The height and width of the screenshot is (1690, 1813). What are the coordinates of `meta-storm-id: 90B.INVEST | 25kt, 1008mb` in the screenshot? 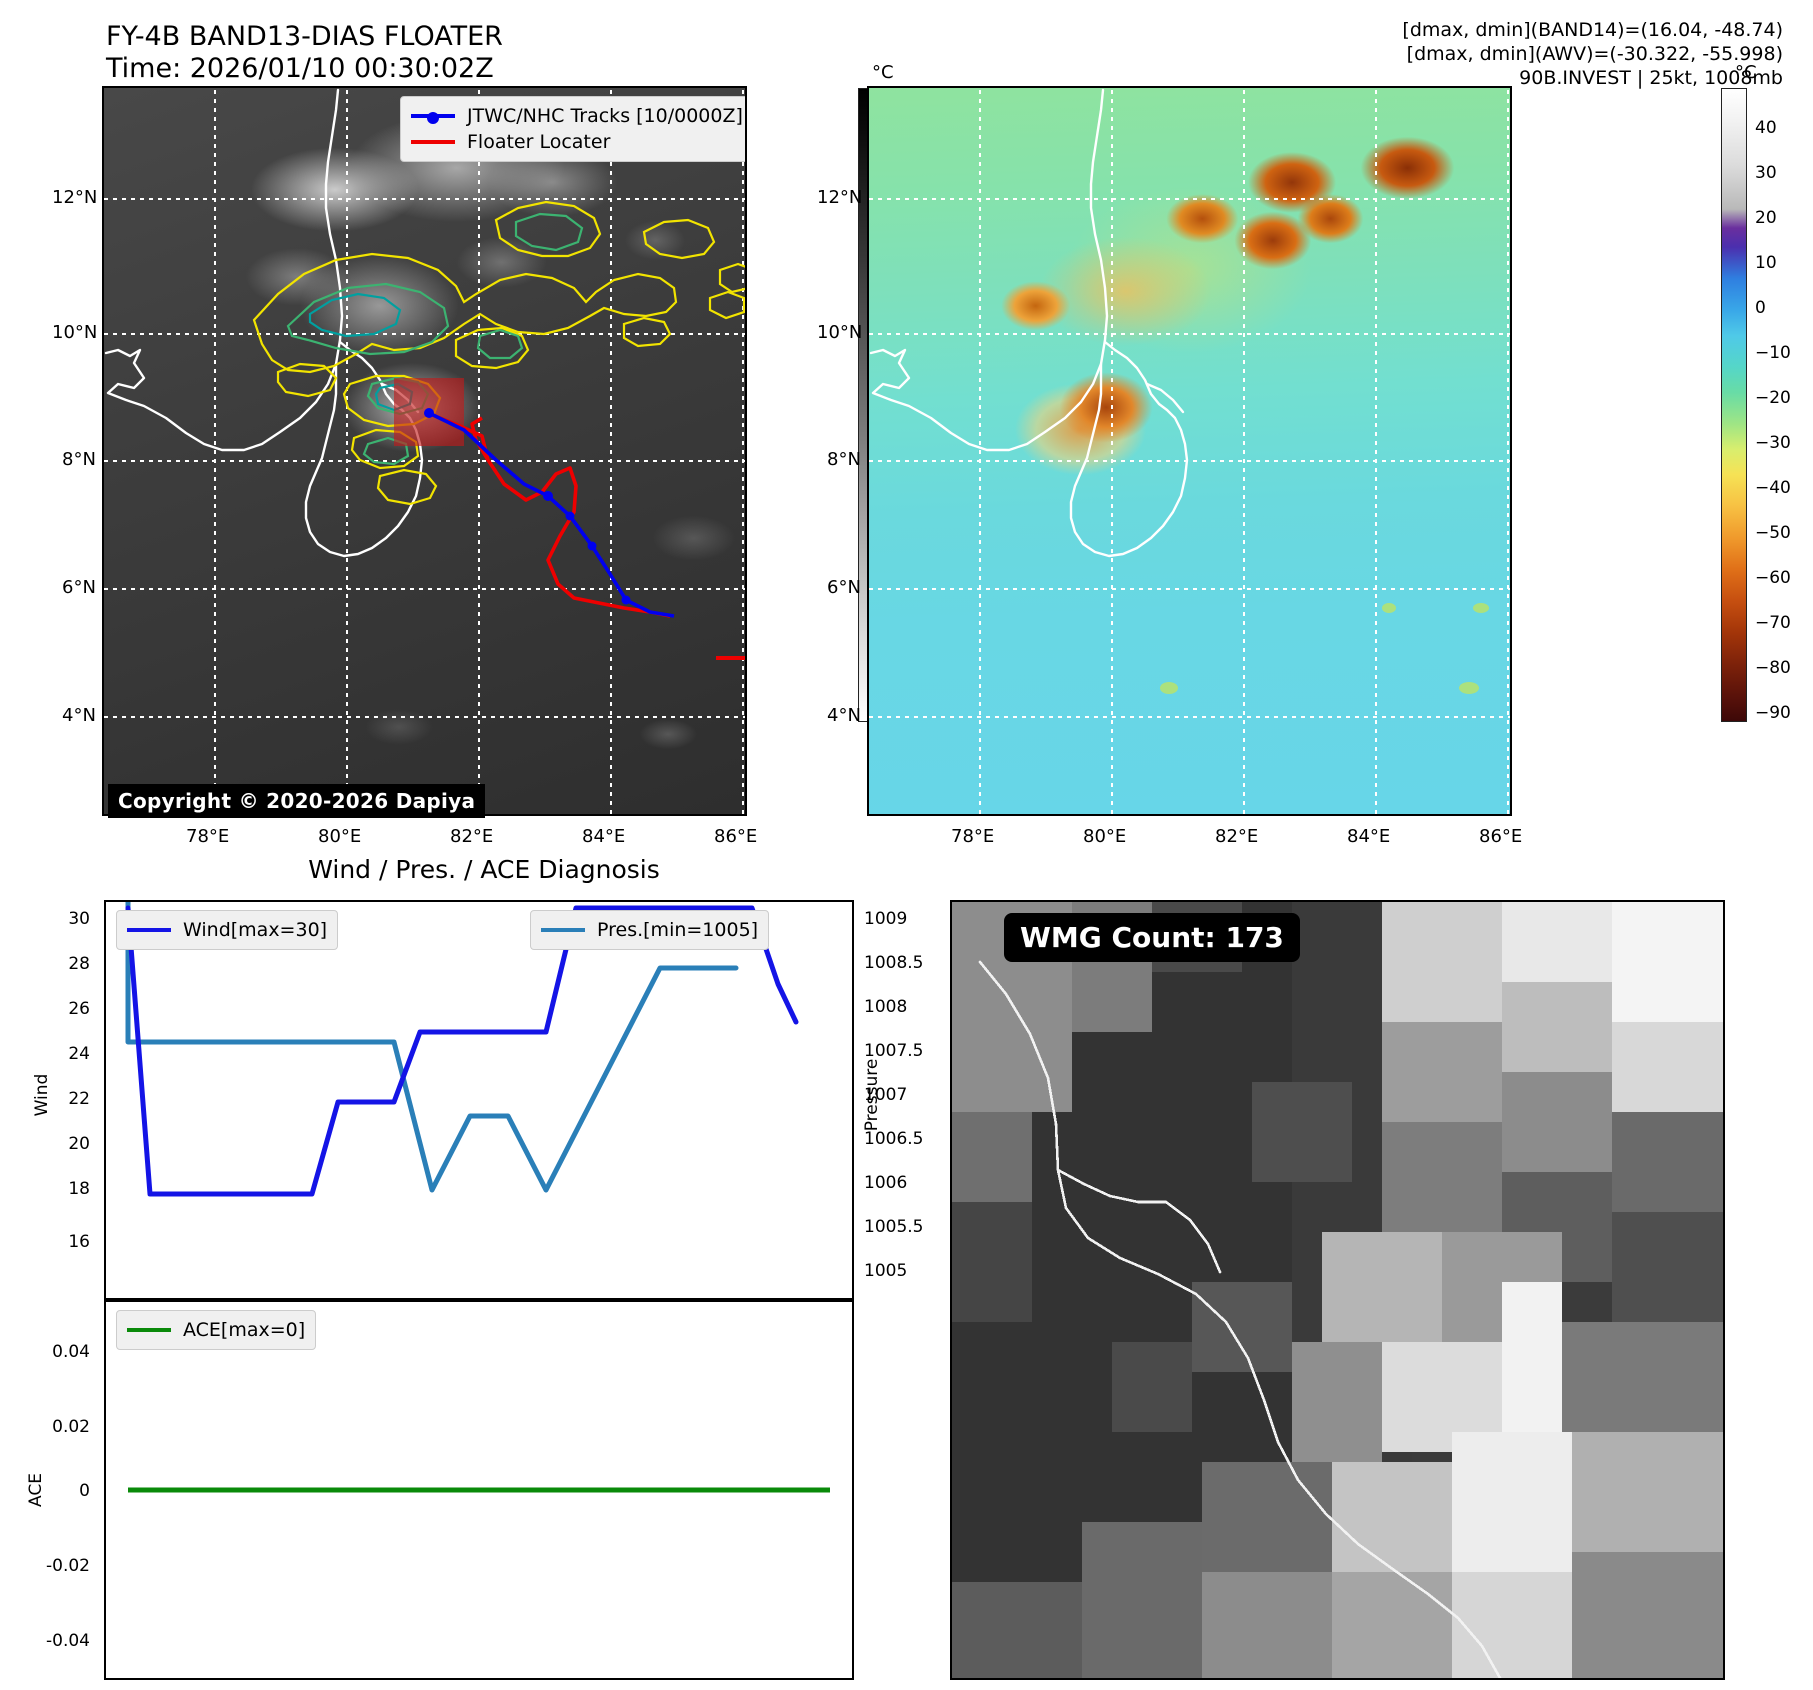 It's located at (1651, 78).